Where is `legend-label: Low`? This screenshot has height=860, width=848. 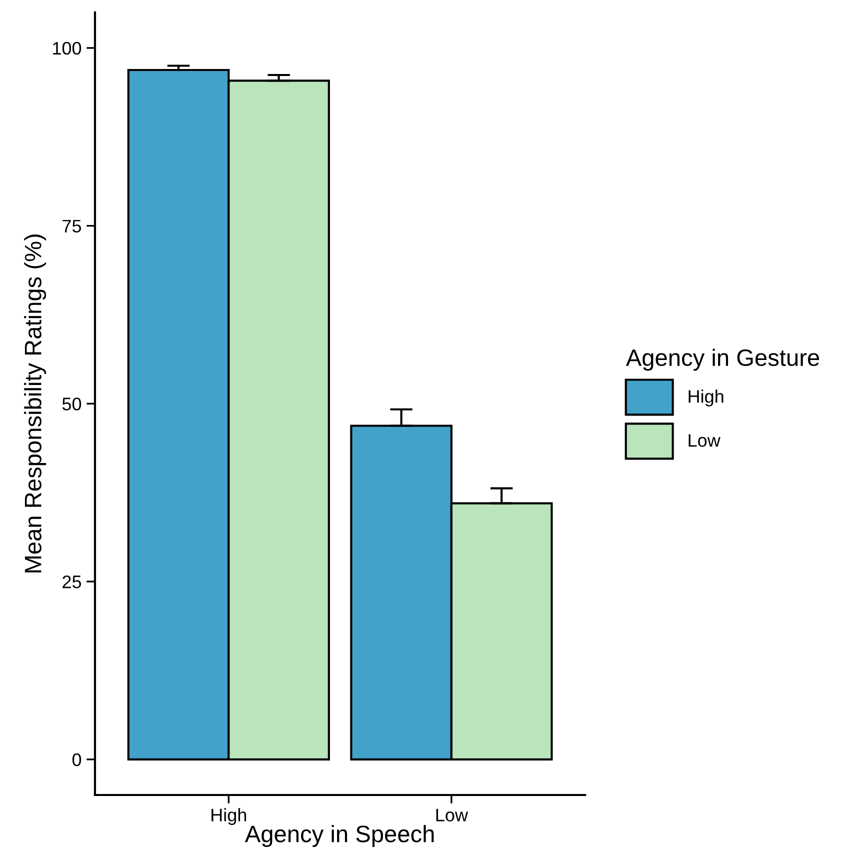 legend-label: Low is located at coordinates (704, 440).